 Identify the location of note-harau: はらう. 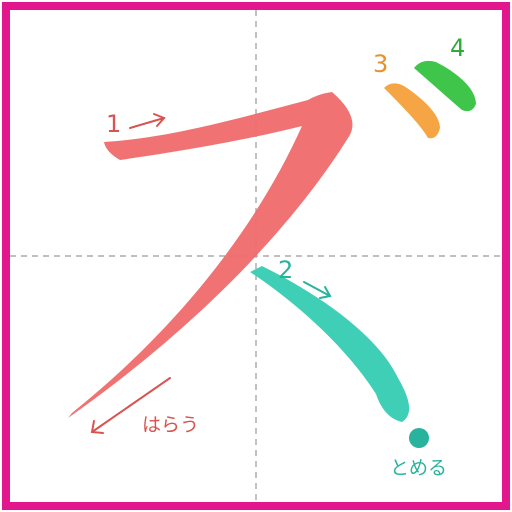
(170, 425).